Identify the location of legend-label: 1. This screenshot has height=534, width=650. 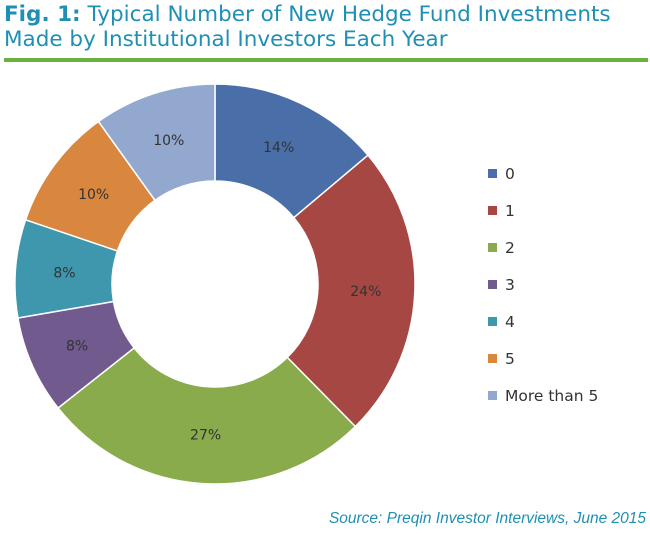
(510, 210).